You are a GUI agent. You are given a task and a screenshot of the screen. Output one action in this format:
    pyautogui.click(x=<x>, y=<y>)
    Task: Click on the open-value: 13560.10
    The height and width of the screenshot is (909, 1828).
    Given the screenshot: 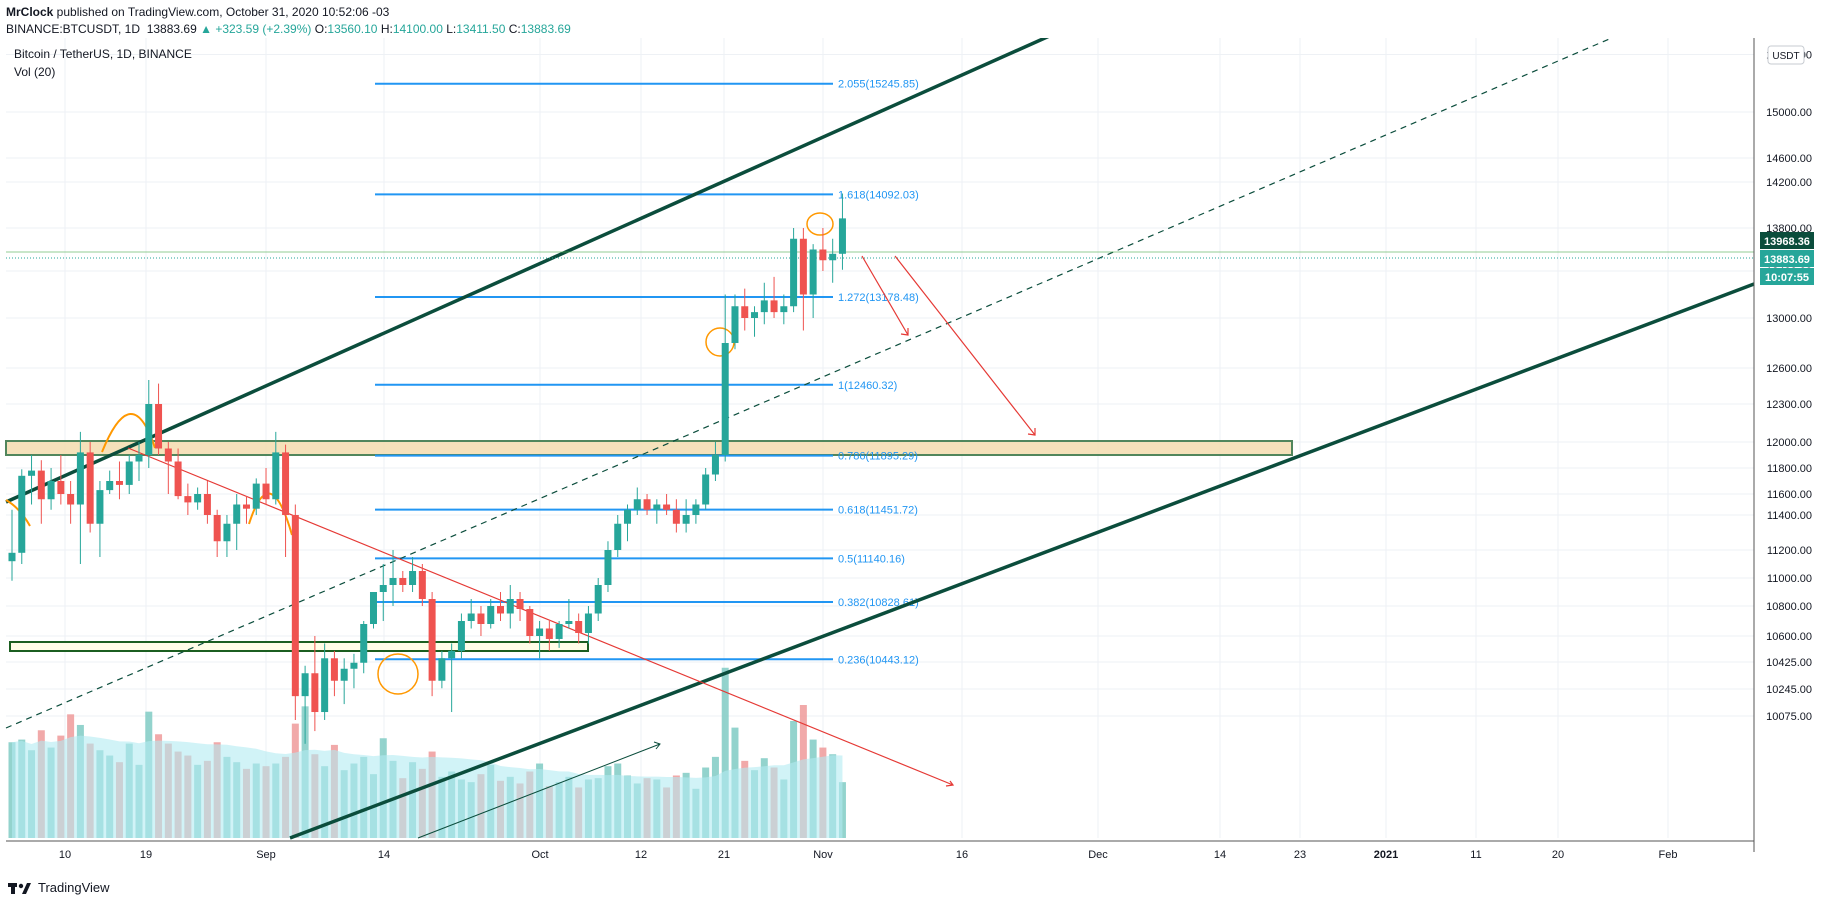 What is the action you would take?
    pyautogui.click(x=352, y=29)
    